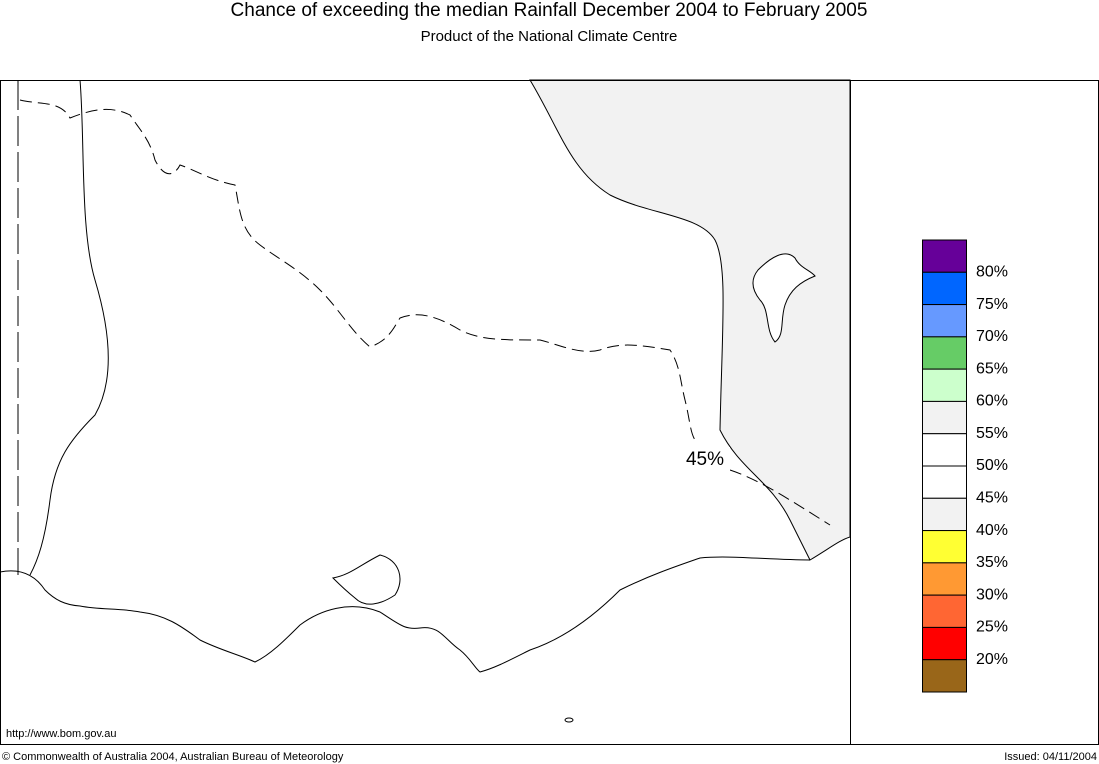 The height and width of the screenshot is (764, 1099). Describe the element at coordinates (549, 36) in the screenshot. I see `subtitle: Product of the National Climate Centre` at that location.